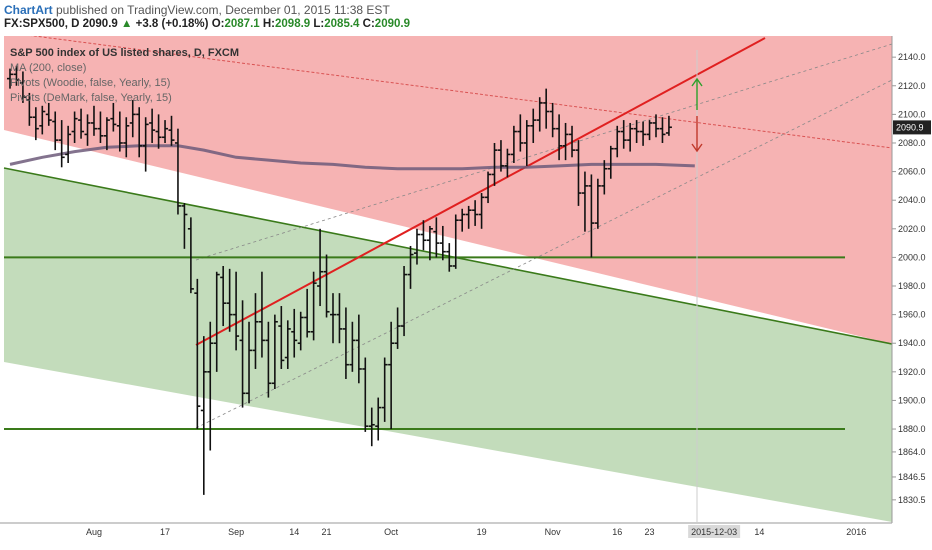 This screenshot has height=550, width=932. I want to click on x-tick-label: 16, so click(617, 532).